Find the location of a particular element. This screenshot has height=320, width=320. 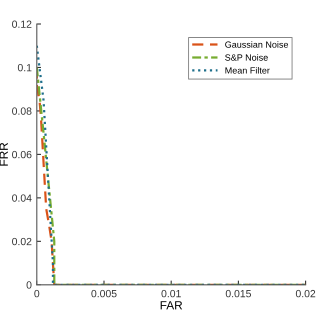

y-axis-title: FRR is located at coordinates (4, 154).